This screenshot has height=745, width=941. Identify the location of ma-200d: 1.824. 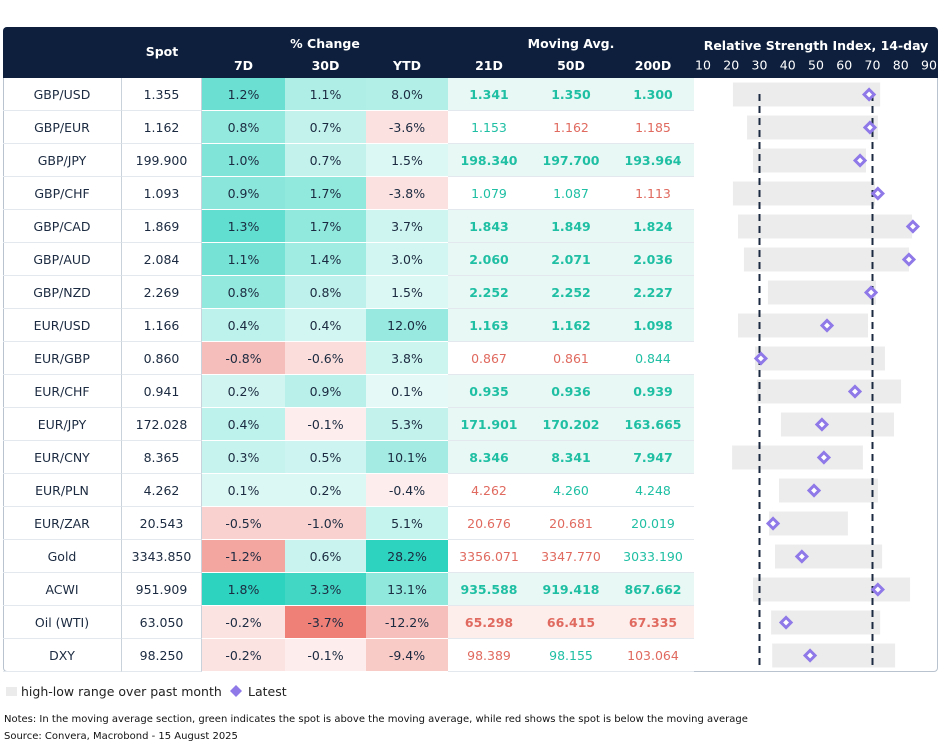
(653, 226).